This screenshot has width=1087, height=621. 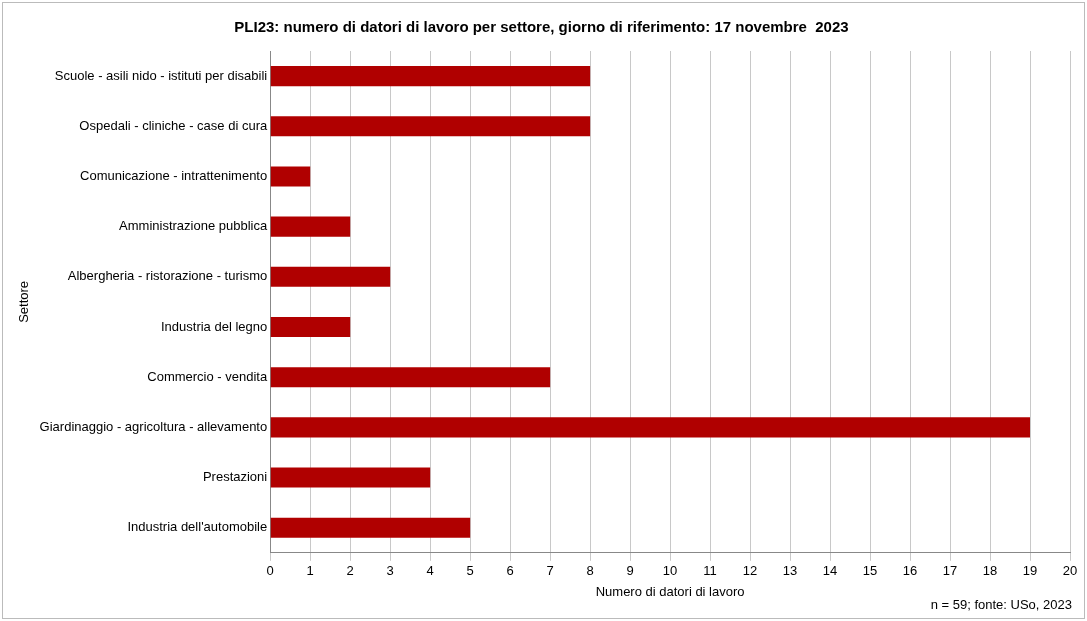 What do you see at coordinates (750, 571) in the screenshot?
I see `x-tick-label: 12` at bounding box center [750, 571].